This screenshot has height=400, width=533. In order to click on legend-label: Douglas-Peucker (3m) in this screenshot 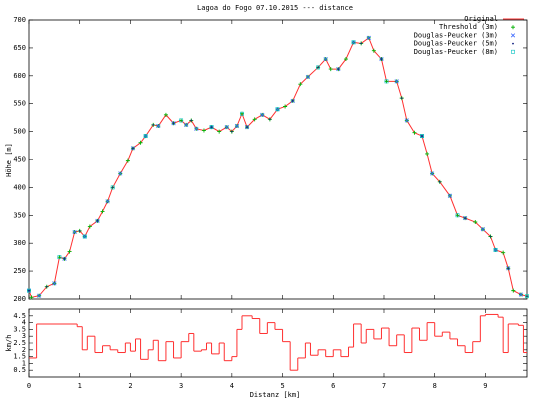, I will do `click(456, 35)`.